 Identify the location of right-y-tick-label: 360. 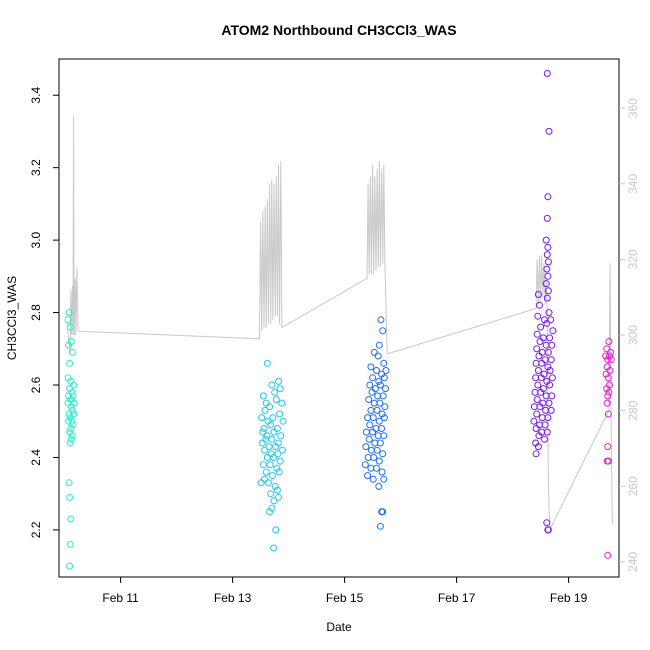
(633, 108).